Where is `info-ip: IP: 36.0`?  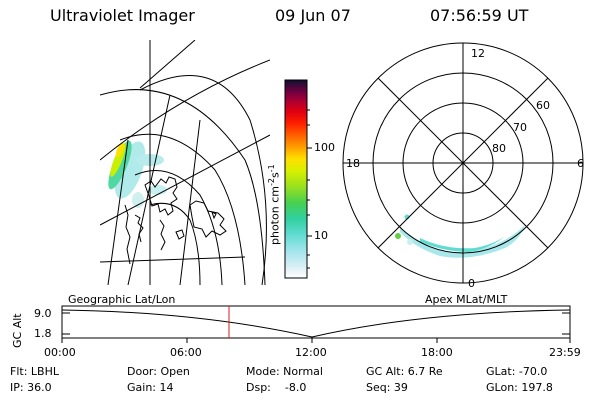 info-ip: IP: 36.0 is located at coordinates (31, 387).